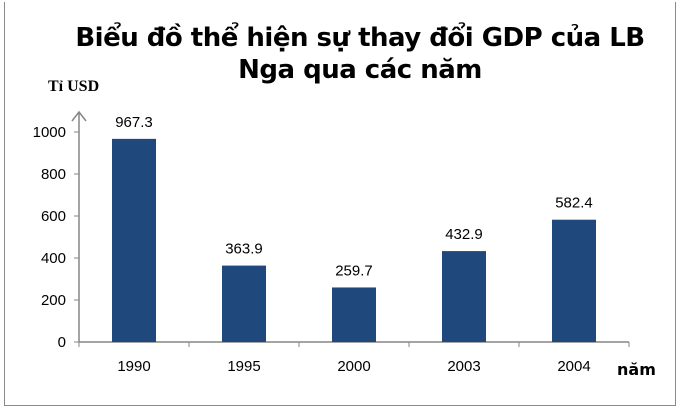  What do you see at coordinates (464, 296) in the screenshot?
I see `bar-2003` at bounding box center [464, 296].